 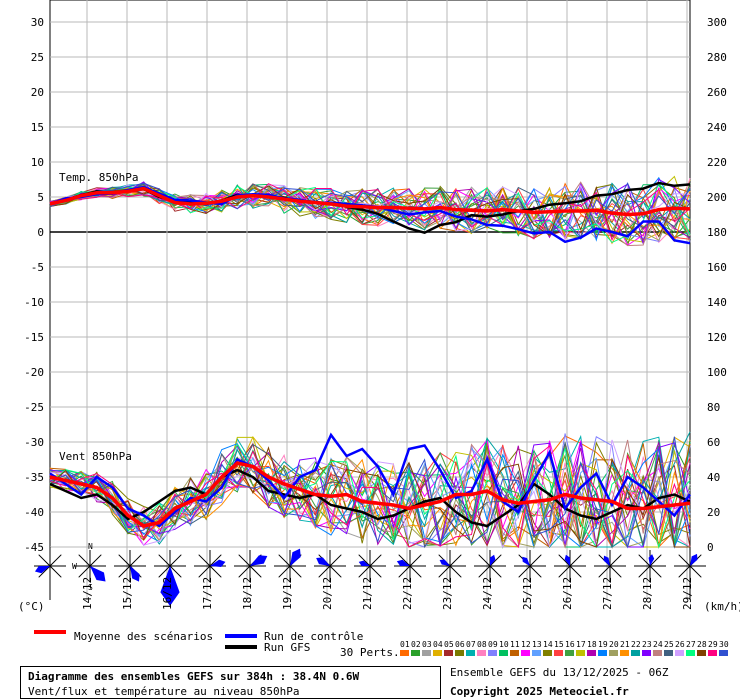 What do you see at coordinates (691, 644) in the screenshot?
I see `pert-number: 27` at bounding box center [691, 644].